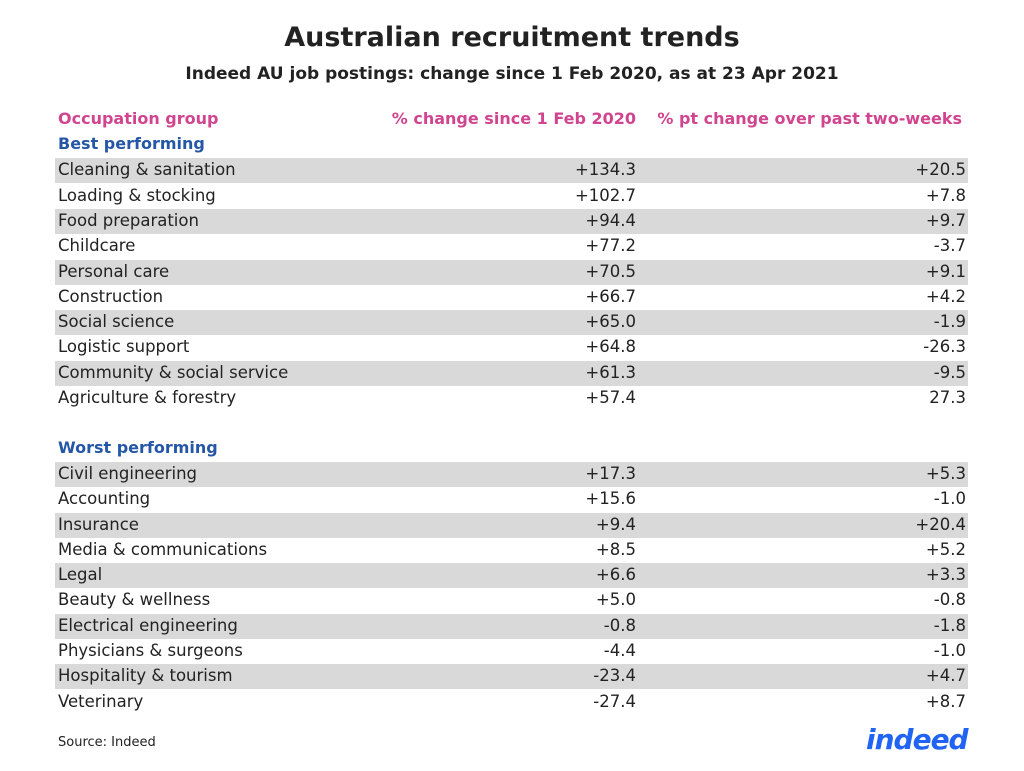 The height and width of the screenshot is (771, 1024). I want to click on cell-value: +20.4, so click(940, 524).